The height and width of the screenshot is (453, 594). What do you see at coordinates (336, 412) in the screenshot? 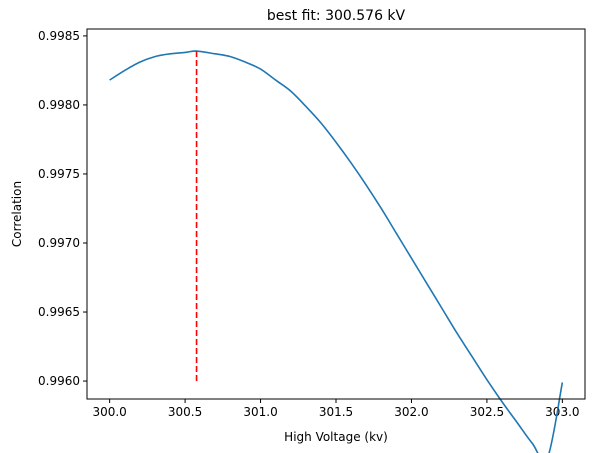
I see `x-tick-label: 301.5` at bounding box center [336, 412].